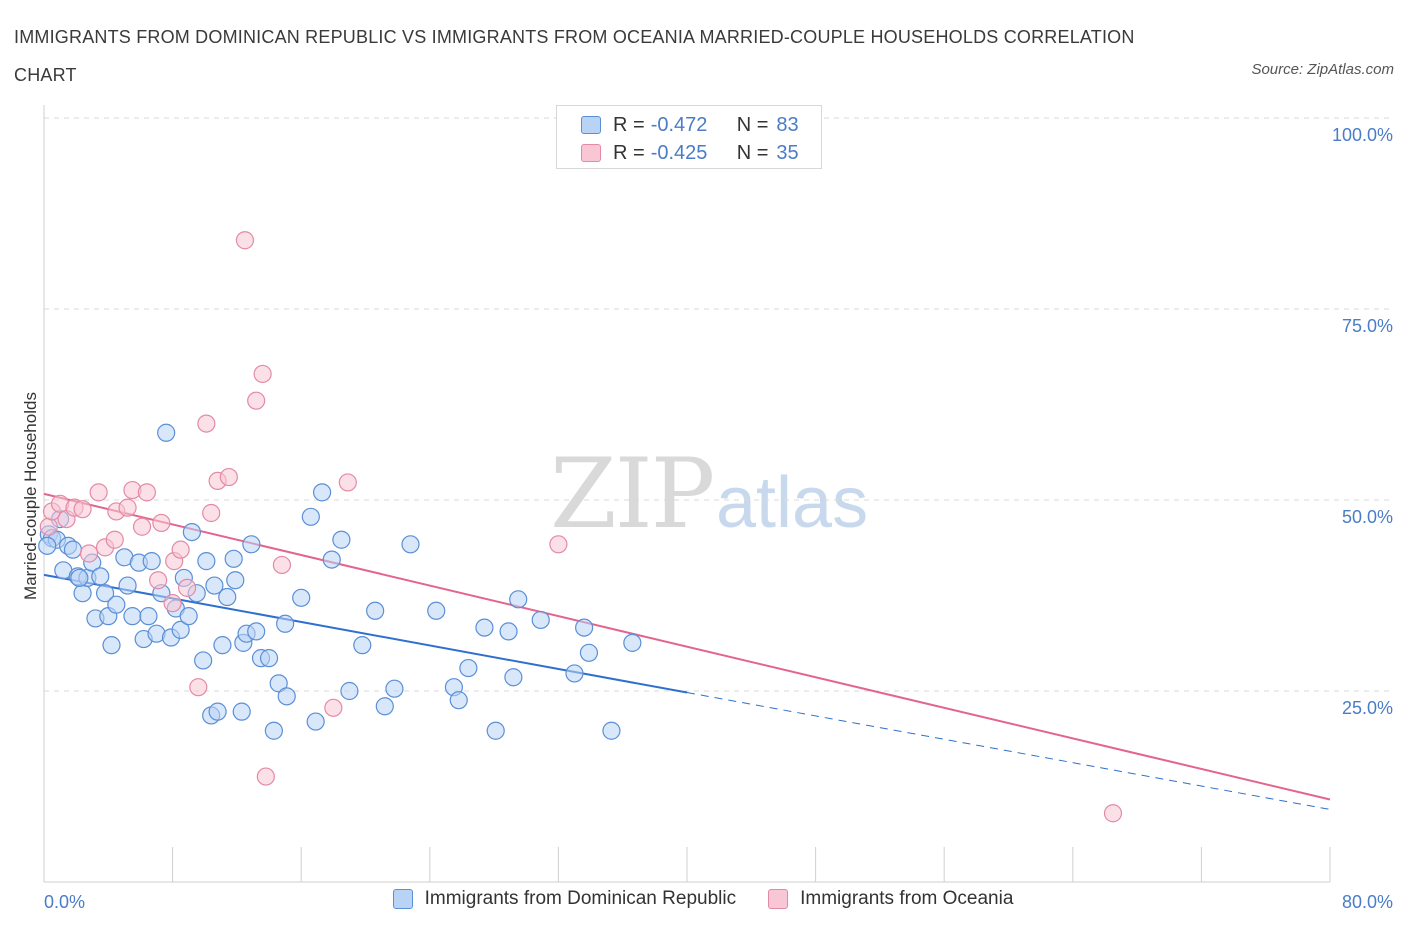 The image size is (1406, 930). I want to click on legend-r-value: -0.425, so click(679, 152).